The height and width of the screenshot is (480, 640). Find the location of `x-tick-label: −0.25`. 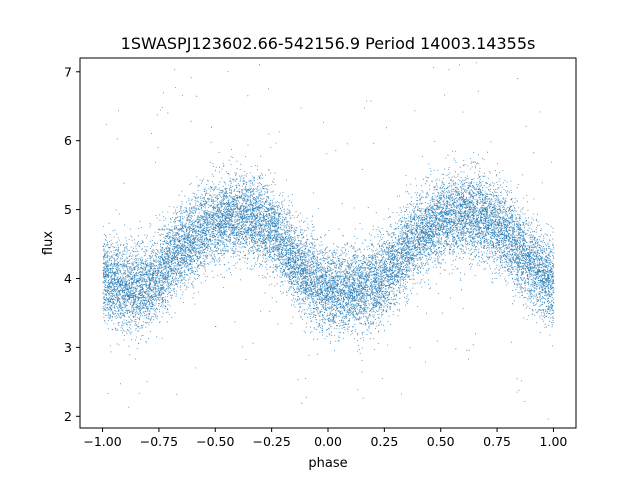

x-tick-label: −0.25 is located at coordinates (271, 441).